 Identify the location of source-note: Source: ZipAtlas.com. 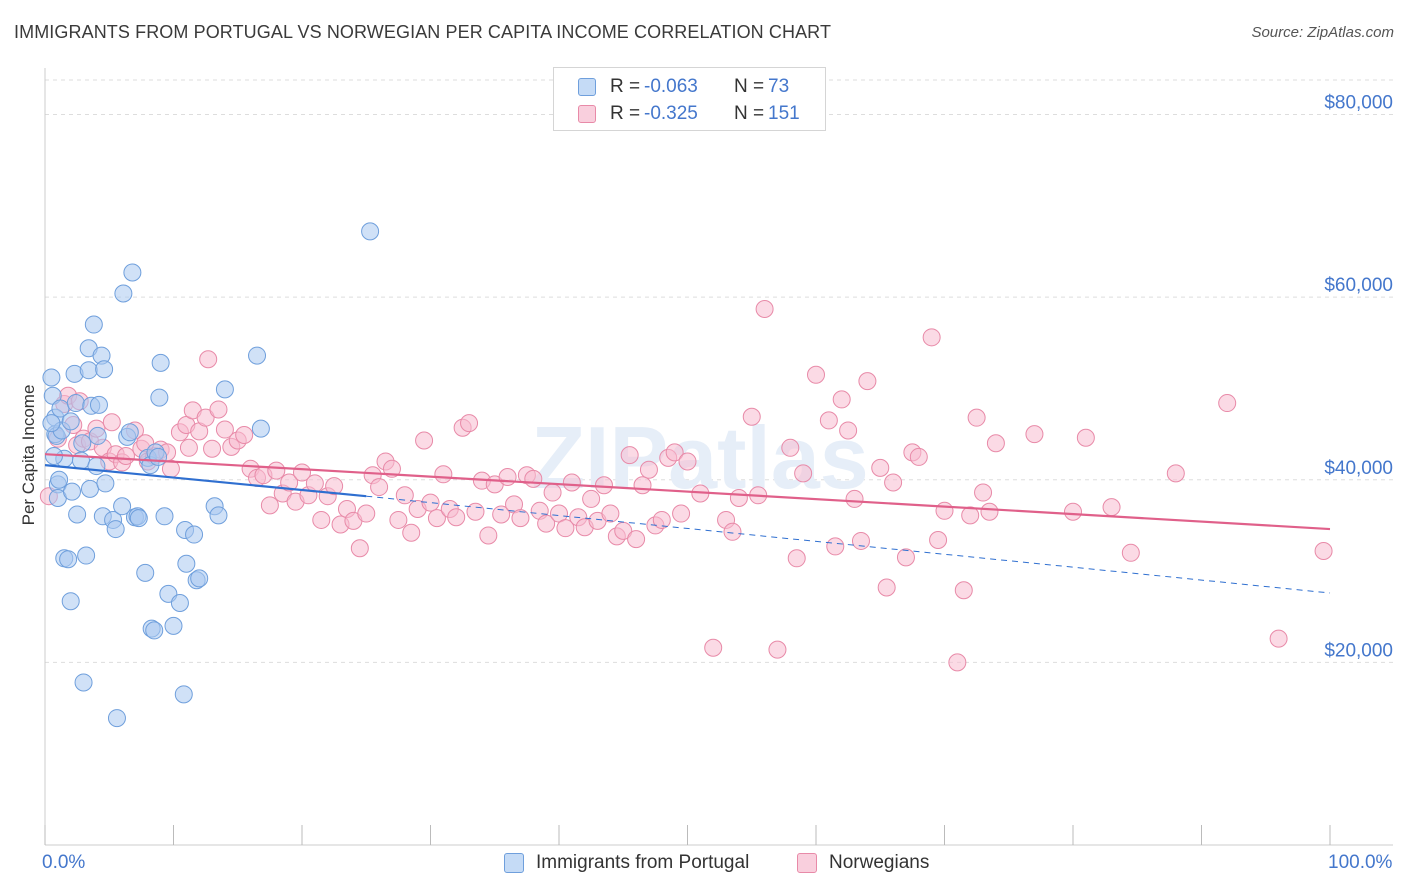
(1322, 32).